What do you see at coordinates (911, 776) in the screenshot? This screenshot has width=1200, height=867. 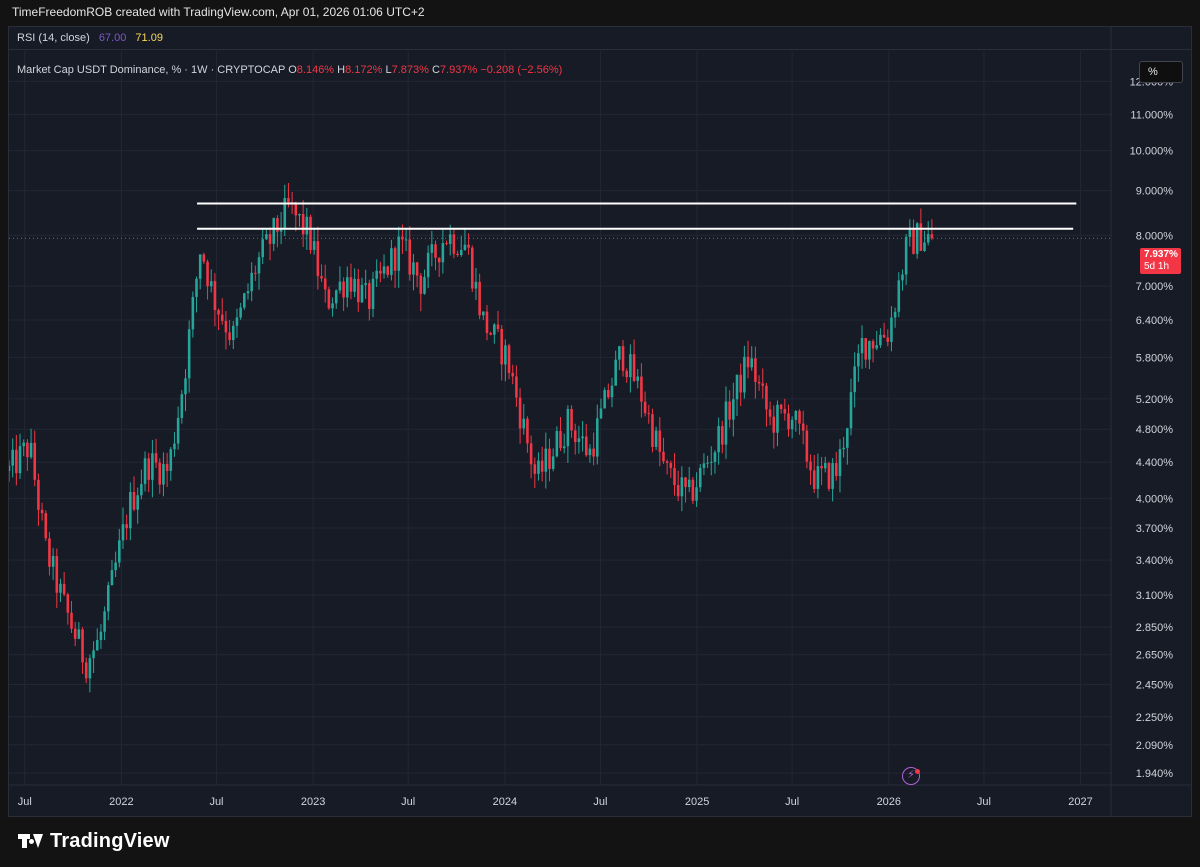 I see `lightning-icon: ⚡` at bounding box center [911, 776].